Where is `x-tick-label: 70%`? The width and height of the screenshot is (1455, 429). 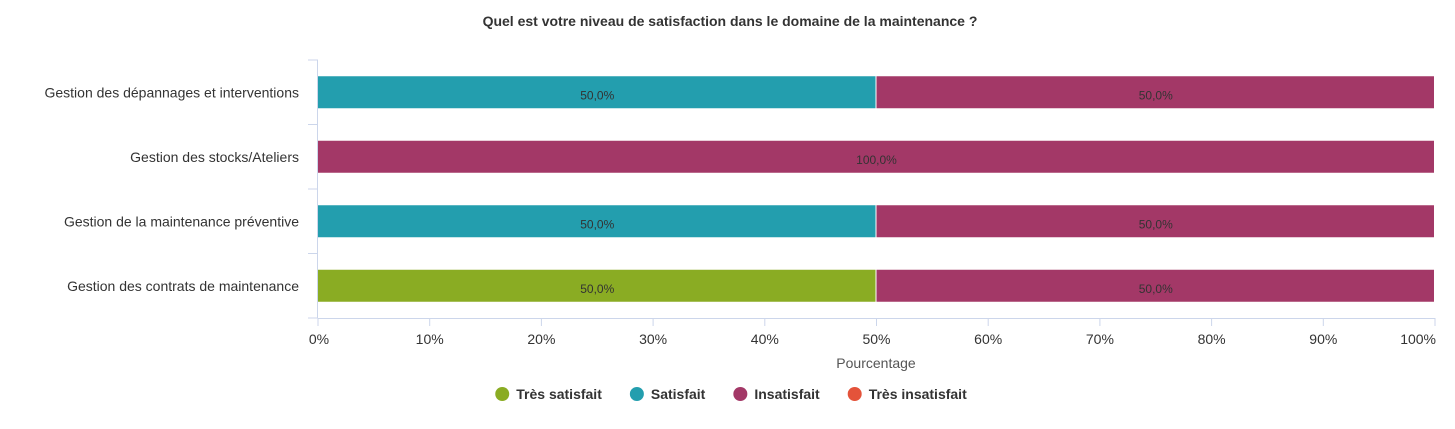
x-tick-label: 70% is located at coordinates (1100, 339).